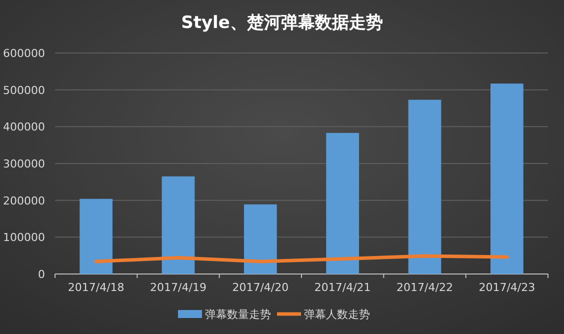 Image resolution: width=564 pixels, height=334 pixels. I want to click on y-tick-label: 100000, so click(24, 237).